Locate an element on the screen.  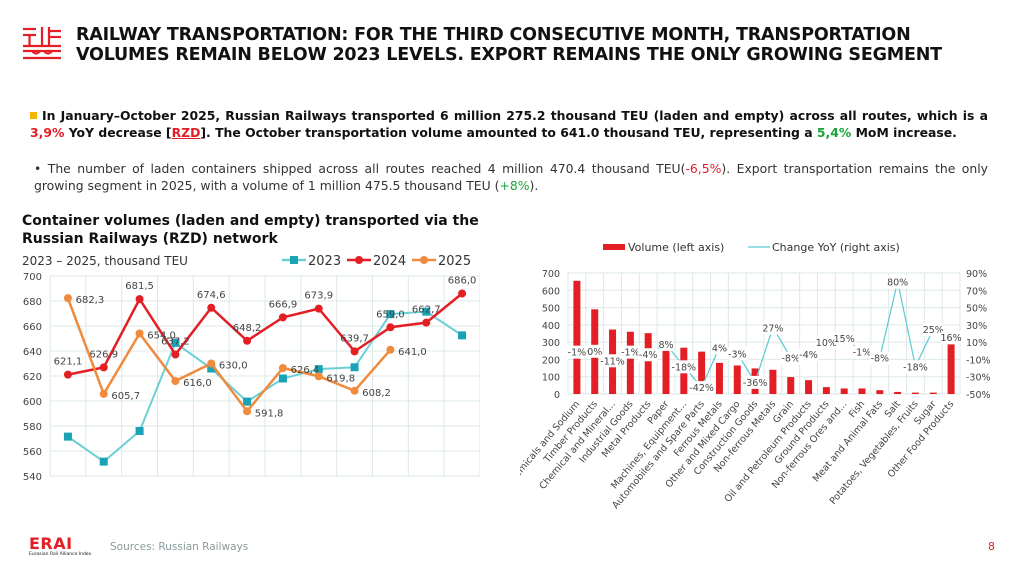
data-label-2024: 666,9 is located at coordinates (283, 304).